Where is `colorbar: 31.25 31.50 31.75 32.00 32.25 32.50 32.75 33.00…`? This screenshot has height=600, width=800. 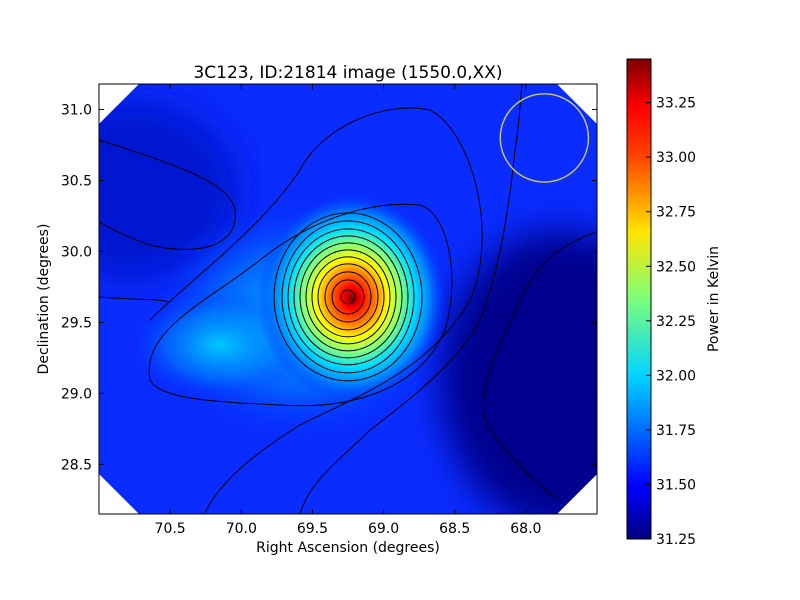 colorbar: 31.25 31.50 31.75 32.00 32.25 32.50 32.75 33.00… is located at coordinates (674, 303).